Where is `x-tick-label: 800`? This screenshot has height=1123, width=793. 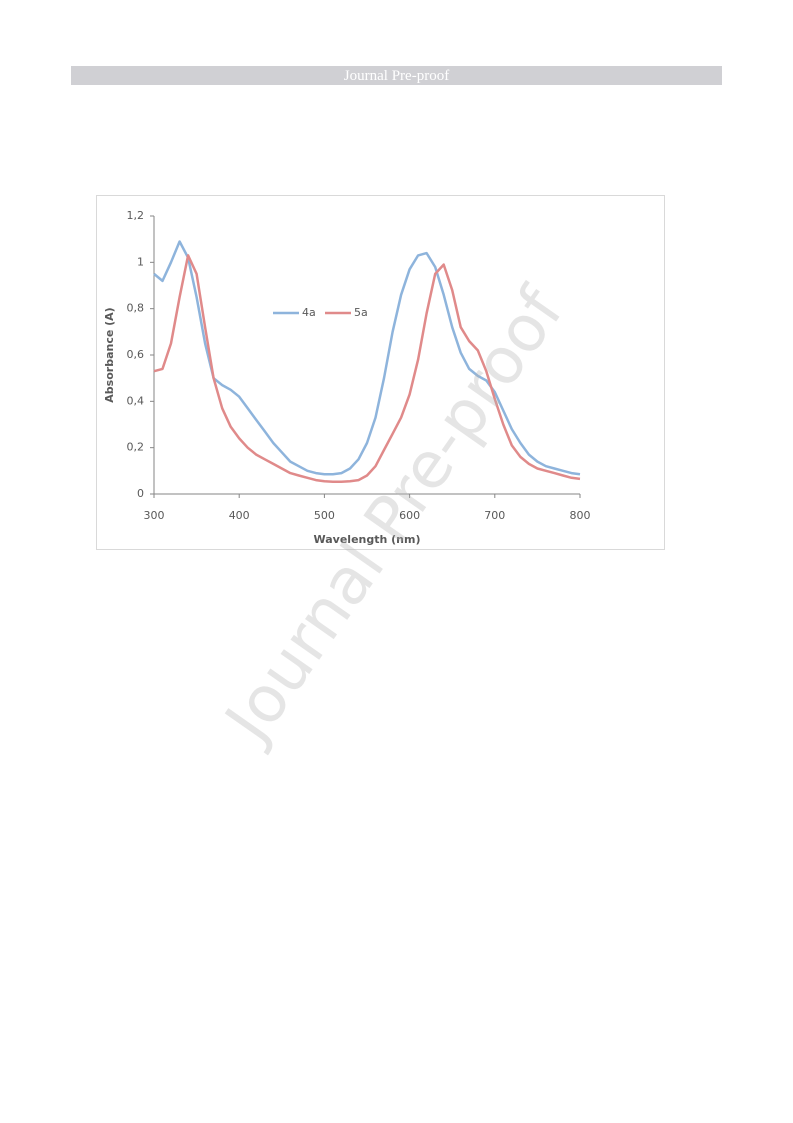 x-tick-label: 800 is located at coordinates (580, 515).